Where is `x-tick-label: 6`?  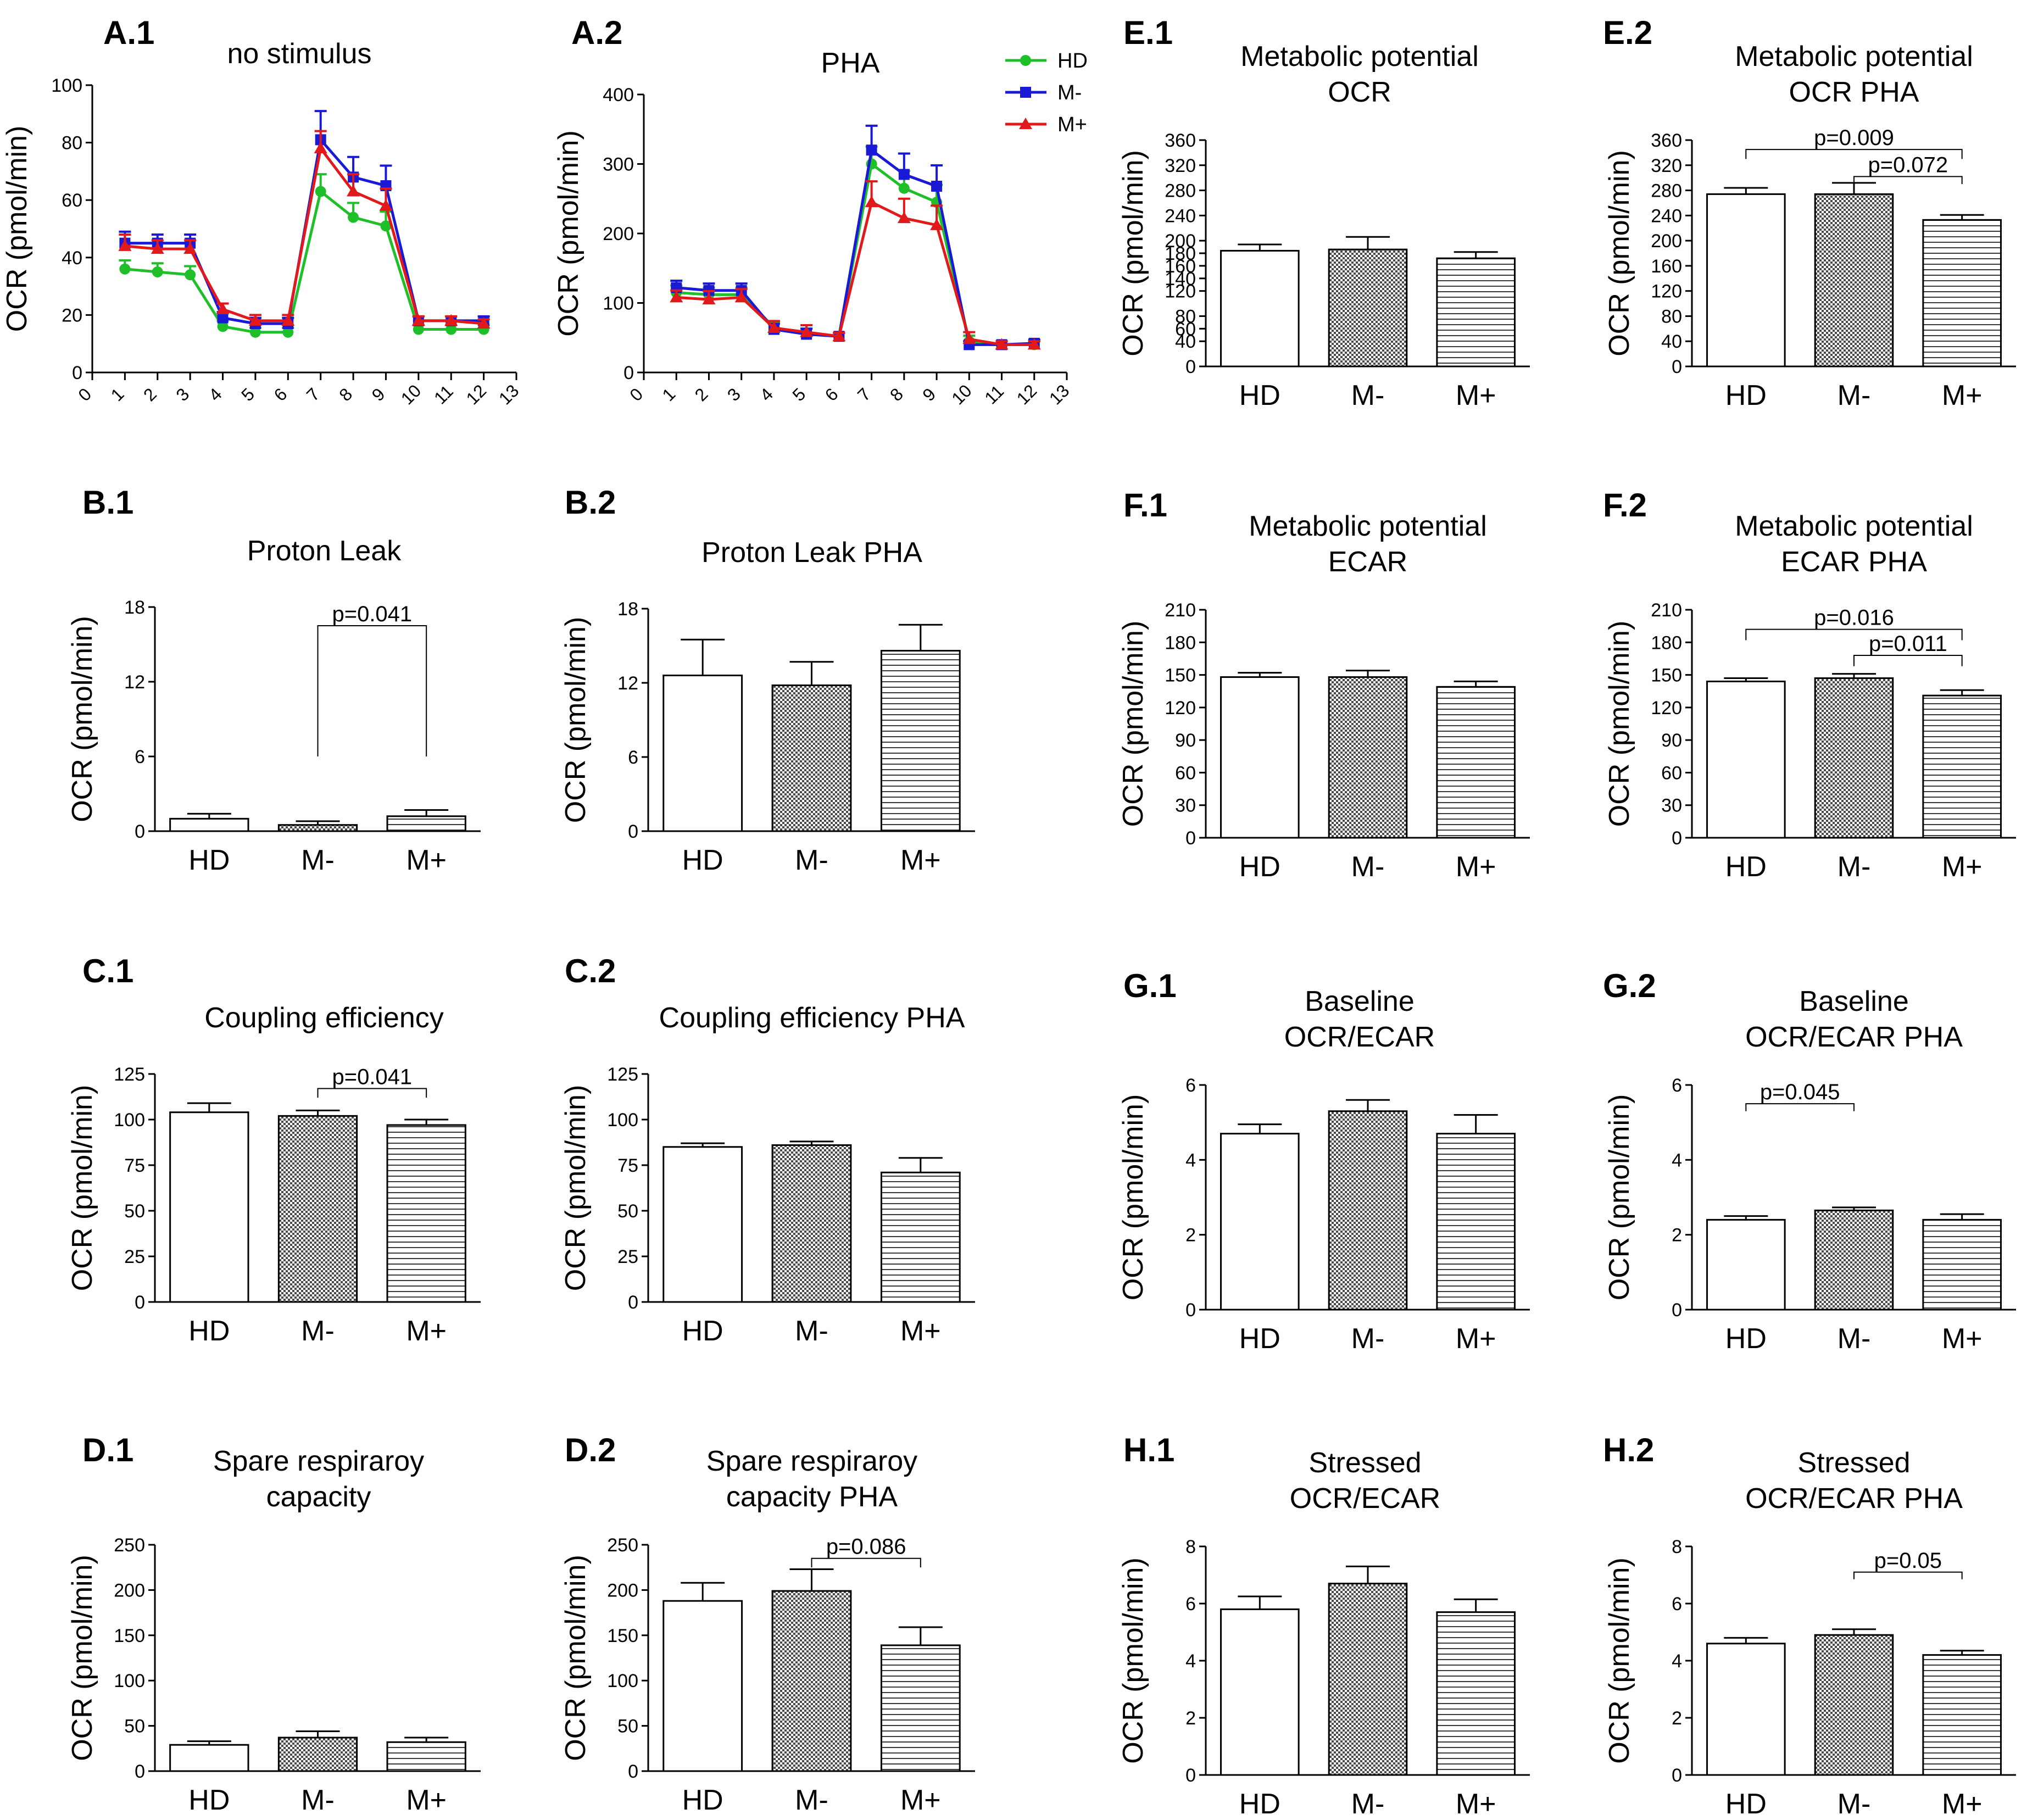
x-tick-label: 6 is located at coordinates (831, 394).